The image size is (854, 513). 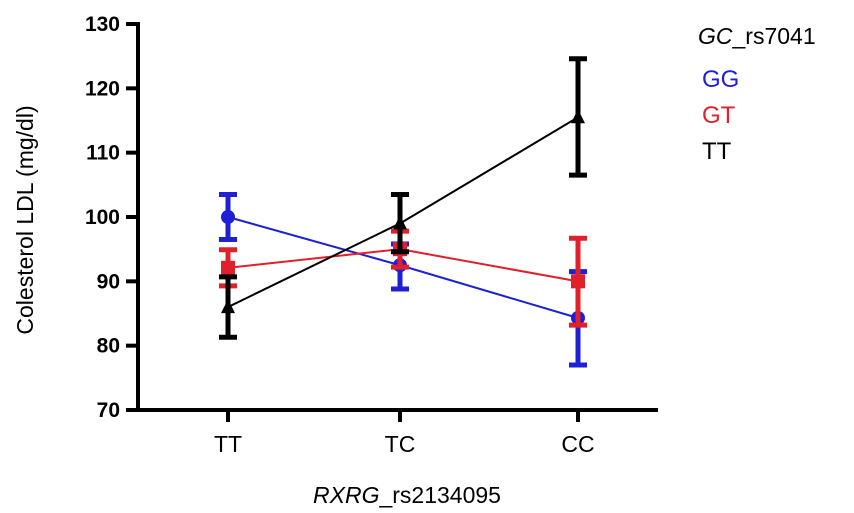 What do you see at coordinates (108, 281) in the screenshot?
I see `y-tick-label: 90` at bounding box center [108, 281].